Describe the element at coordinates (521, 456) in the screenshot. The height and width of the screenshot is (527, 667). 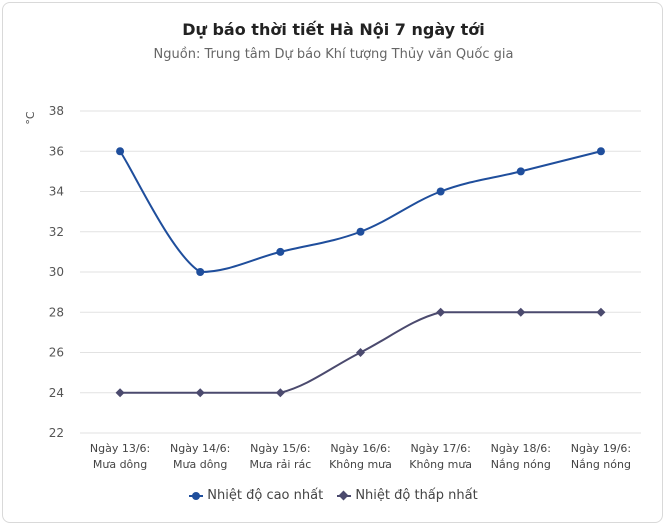
I see `x-tick-label: Ngày 18/6: Nắng nóng` at that location.